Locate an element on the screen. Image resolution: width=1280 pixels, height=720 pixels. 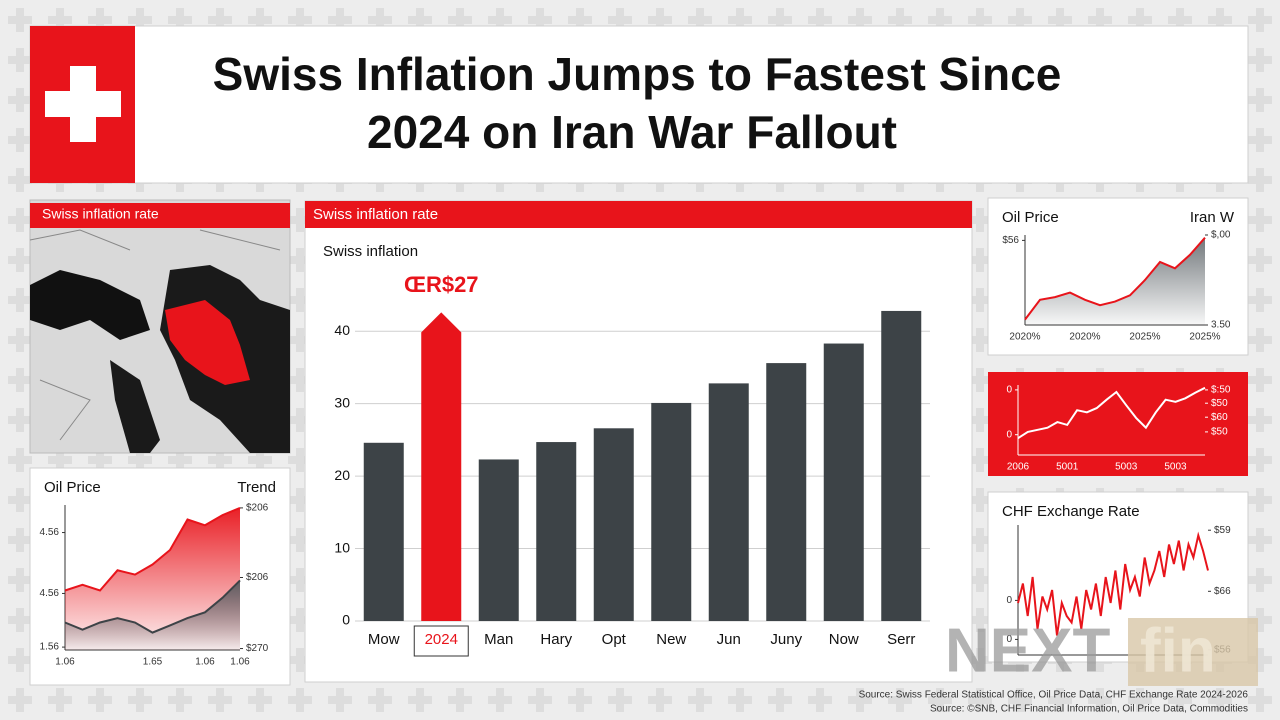
y-tick-label: $270 is located at coordinates (257, 648).